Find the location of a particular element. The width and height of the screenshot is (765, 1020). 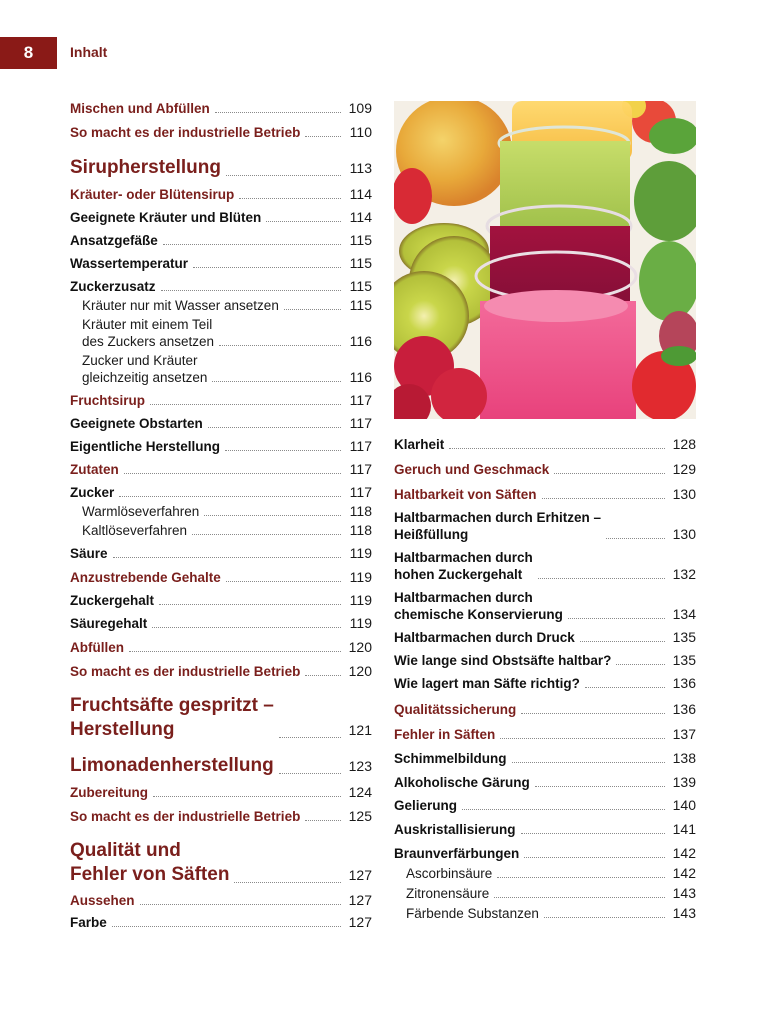

toc-entry: Farbe 127 is located at coordinates (221, 922).